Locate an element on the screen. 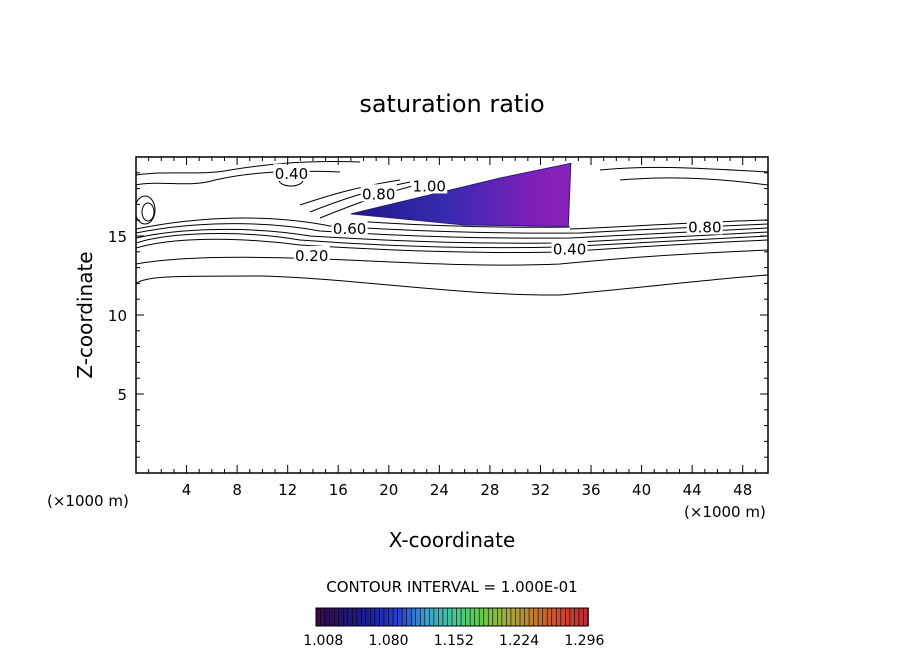 The height and width of the screenshot is (654, 904). x-tick-label: 28 is located at coordinates (489, 490).